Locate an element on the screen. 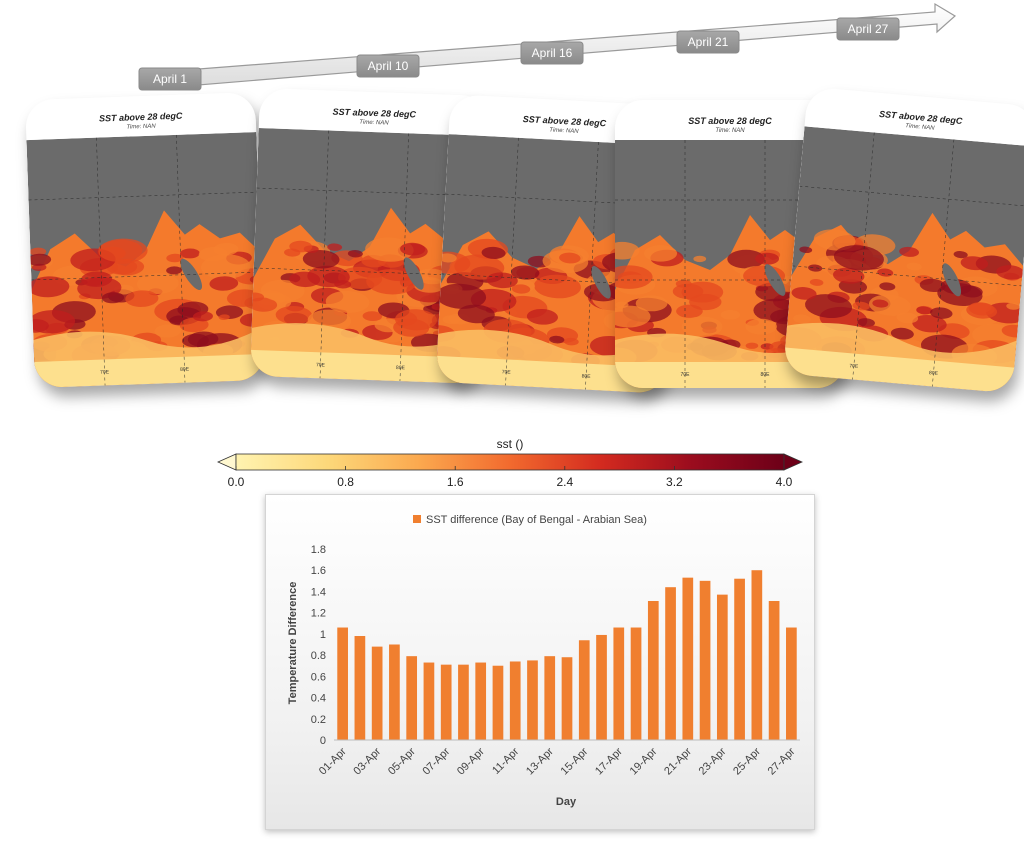 Image resolution: width=1024 pixels, height=846 pixels. colorbar-right-arrow is located at coordinates (793, 462).